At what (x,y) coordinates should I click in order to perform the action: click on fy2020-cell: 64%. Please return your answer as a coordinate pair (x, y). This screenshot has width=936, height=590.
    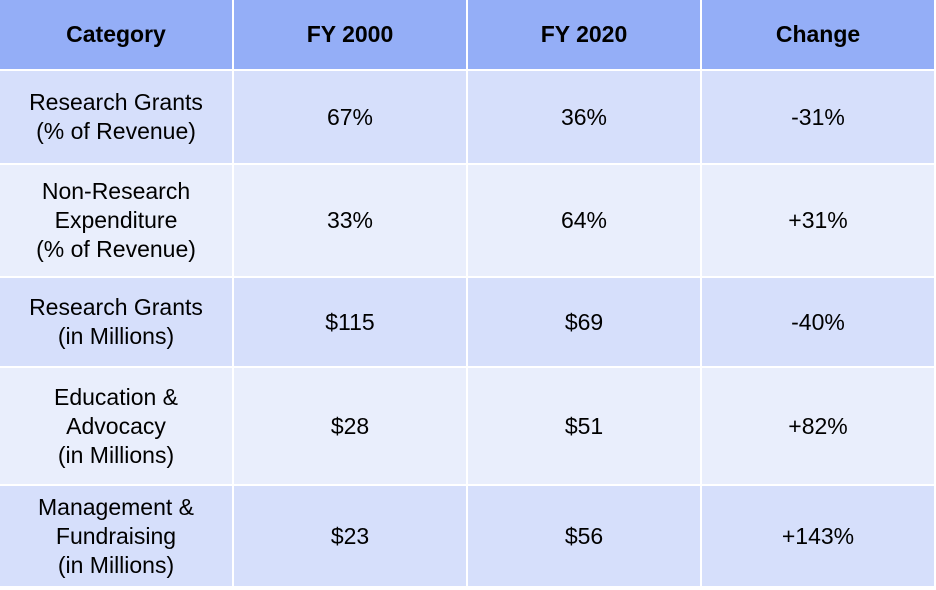
    Looking at the image, I should click on (585, 221).